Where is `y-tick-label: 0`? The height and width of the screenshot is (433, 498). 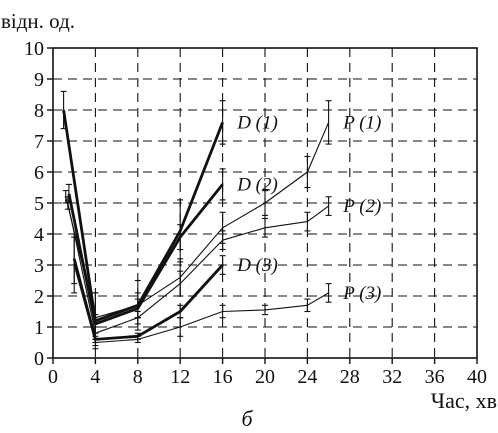 y-tick-label: 0 is located at coordinates (39, 359).